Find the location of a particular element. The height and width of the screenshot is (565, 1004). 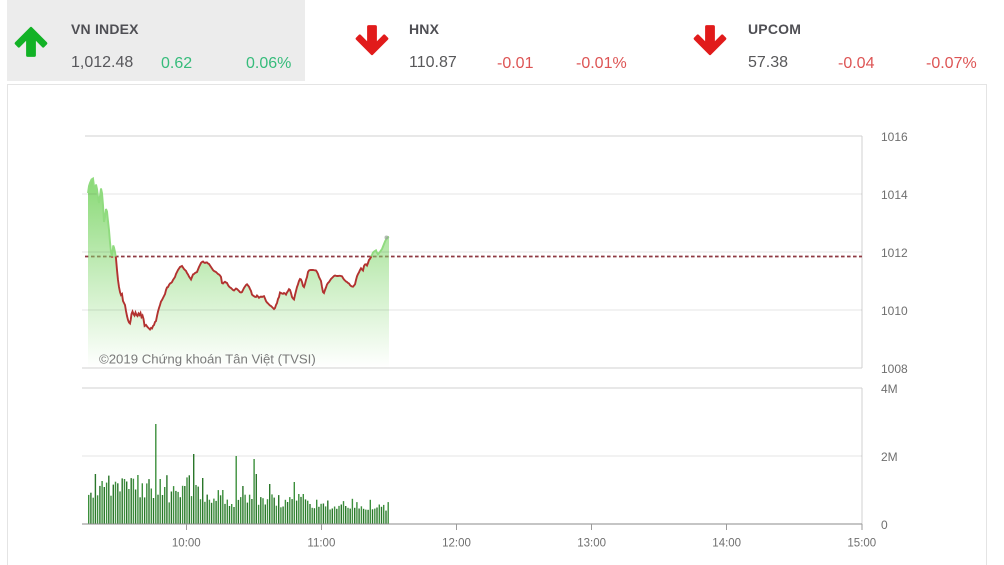

svg-text:©2019 Chứng khoán Tân Việt (TV: ©2019 Chứng khoán Tân Việt (TVSI) is located at coordinates (207, 359).